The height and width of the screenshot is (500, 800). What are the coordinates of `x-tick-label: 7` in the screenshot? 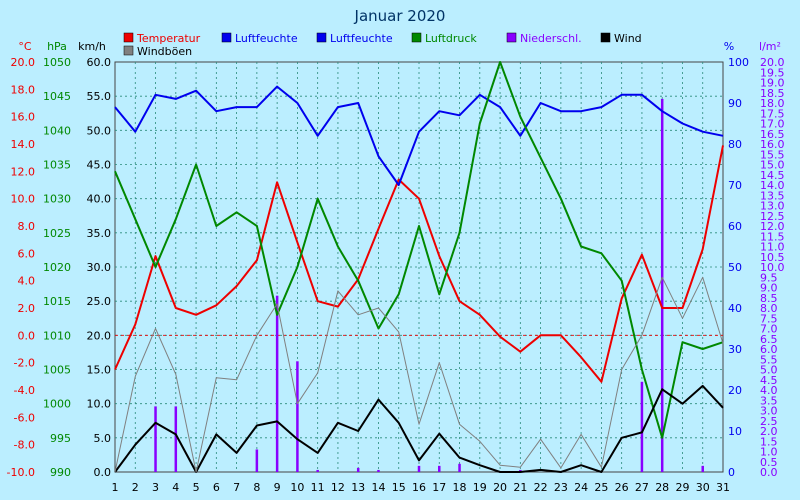 It's located at (236, 487).